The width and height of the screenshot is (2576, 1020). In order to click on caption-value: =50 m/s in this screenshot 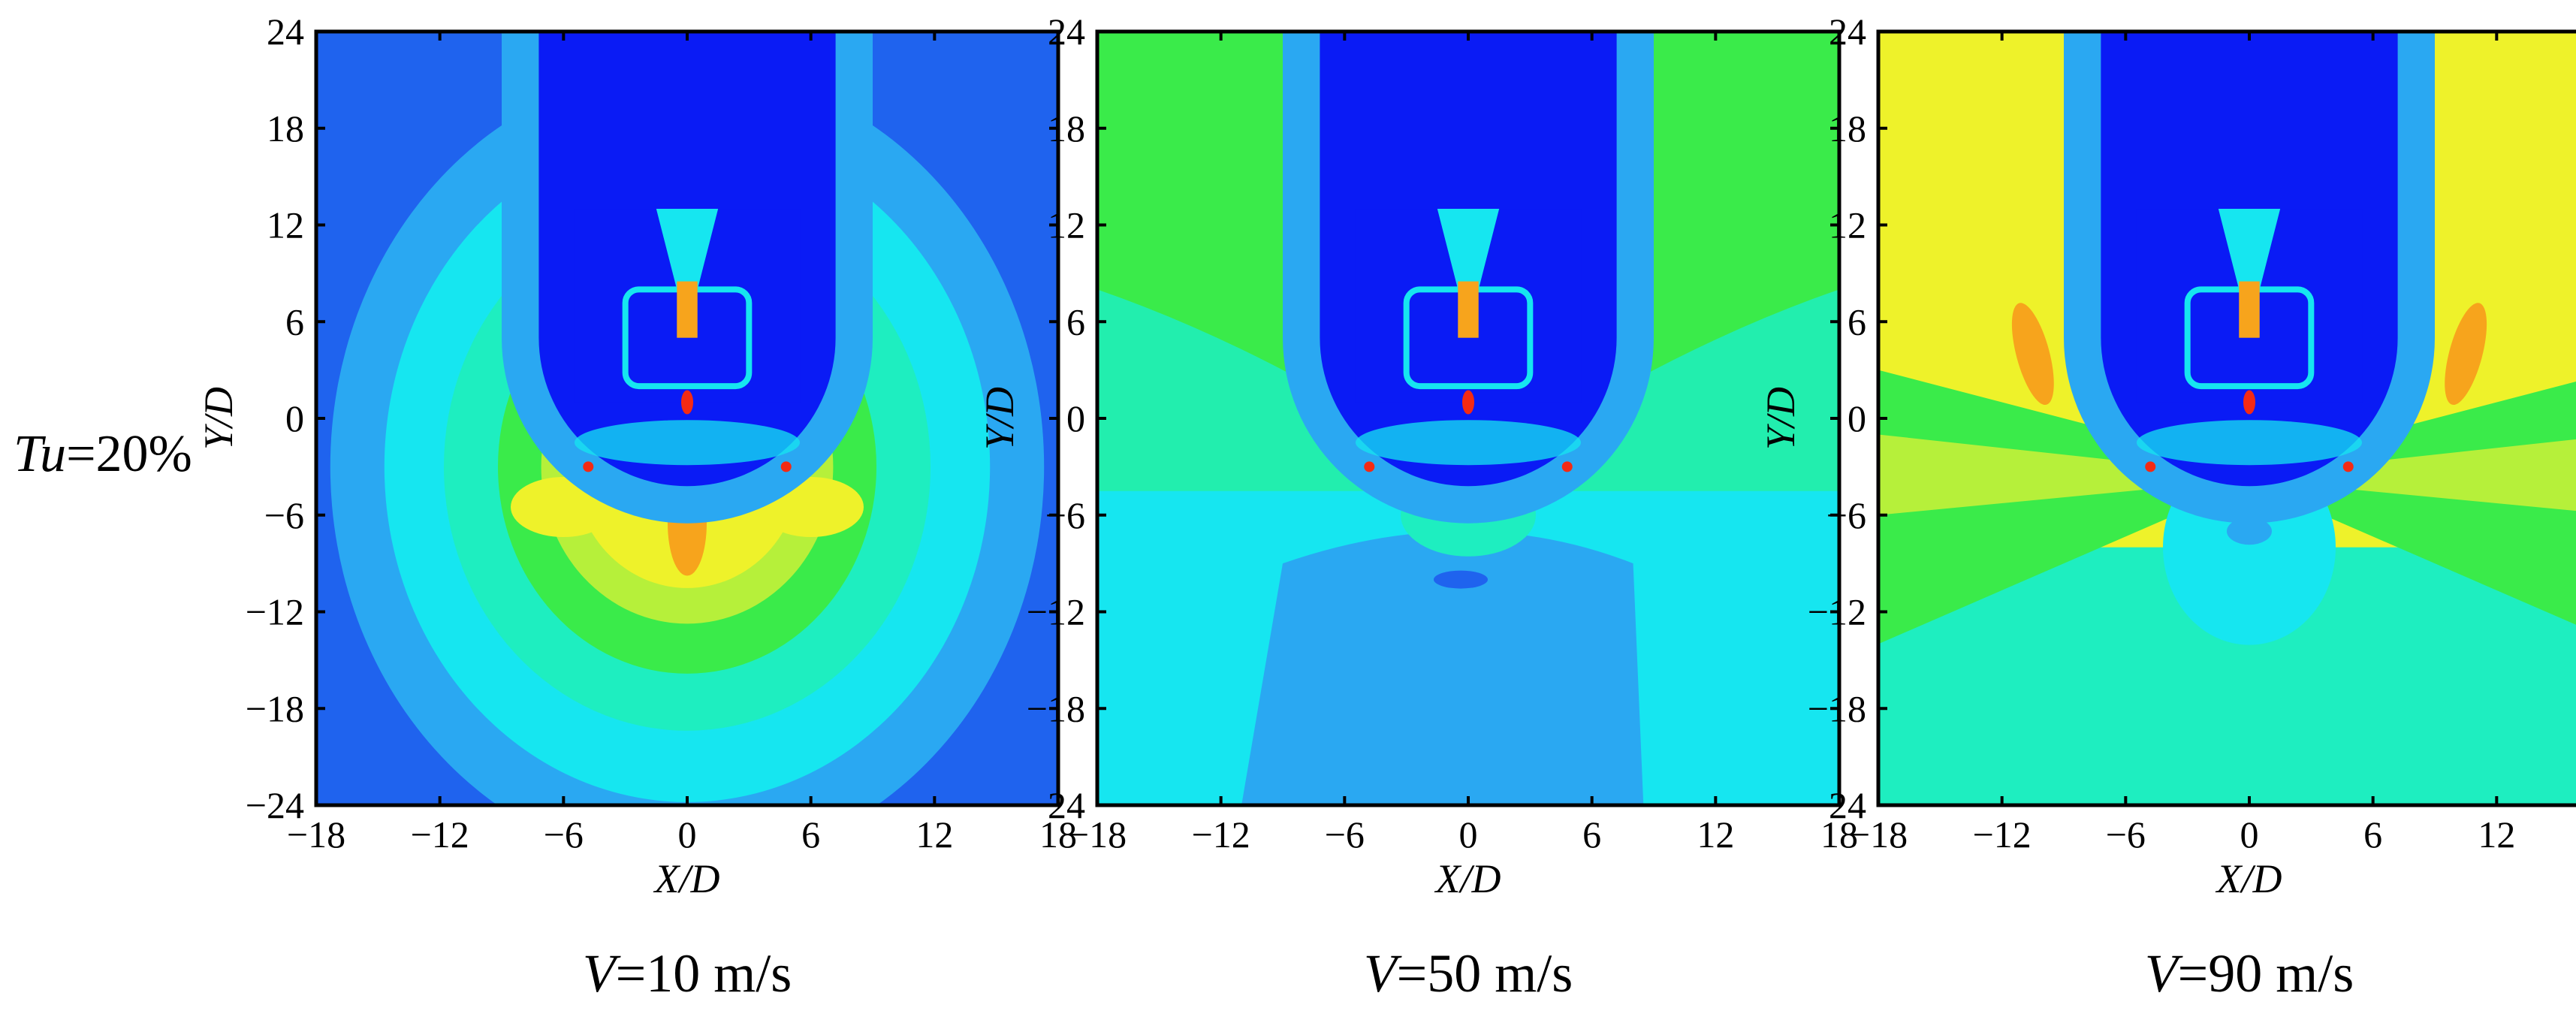, I will do `click(1484, 973)`.